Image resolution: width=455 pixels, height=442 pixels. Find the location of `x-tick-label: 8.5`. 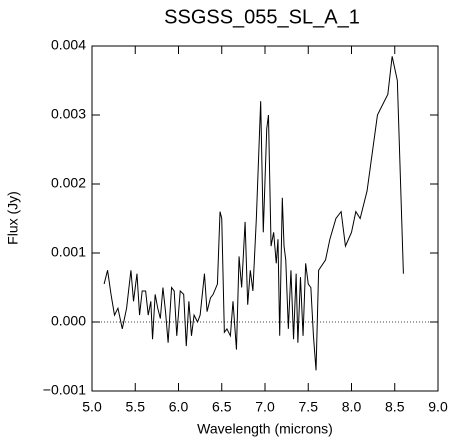

x-tick-label: 8.5 is located at coordinates (395, 407).